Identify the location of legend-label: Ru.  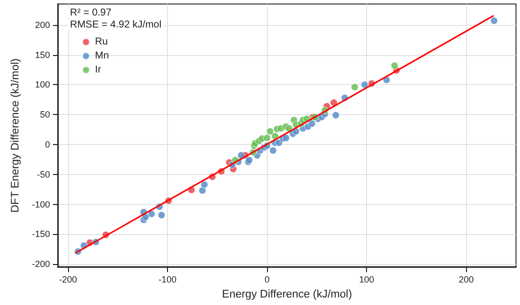
(101, 42).